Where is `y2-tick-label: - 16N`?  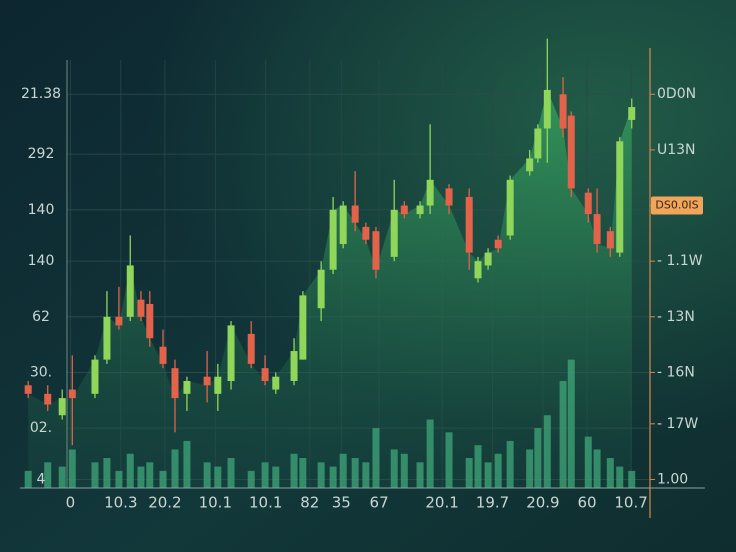
y2-tick-label: - 16N is located at coordinates (676, 372).